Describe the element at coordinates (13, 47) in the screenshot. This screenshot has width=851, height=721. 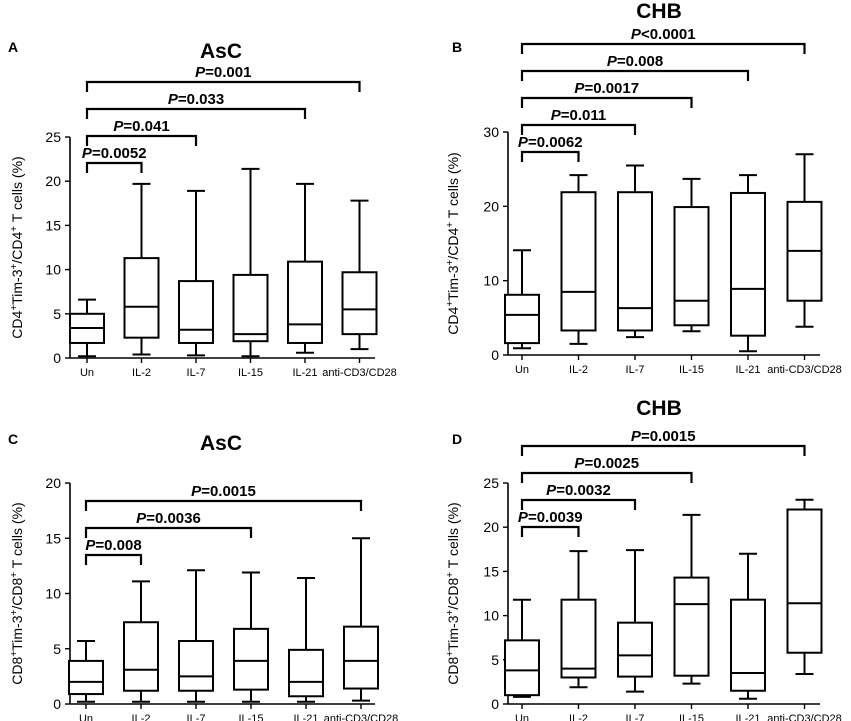
I see `panel-letter: A` at that location.